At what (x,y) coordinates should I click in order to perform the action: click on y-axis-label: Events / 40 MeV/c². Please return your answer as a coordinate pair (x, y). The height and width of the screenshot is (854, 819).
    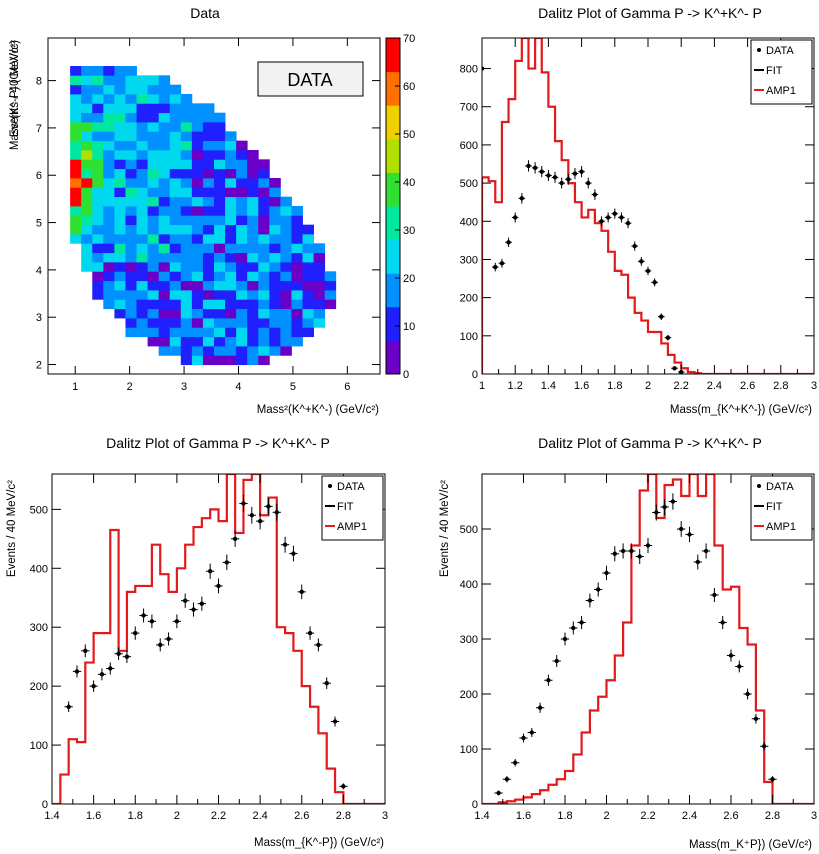
    Looking at the image, I should click on (12, 528).